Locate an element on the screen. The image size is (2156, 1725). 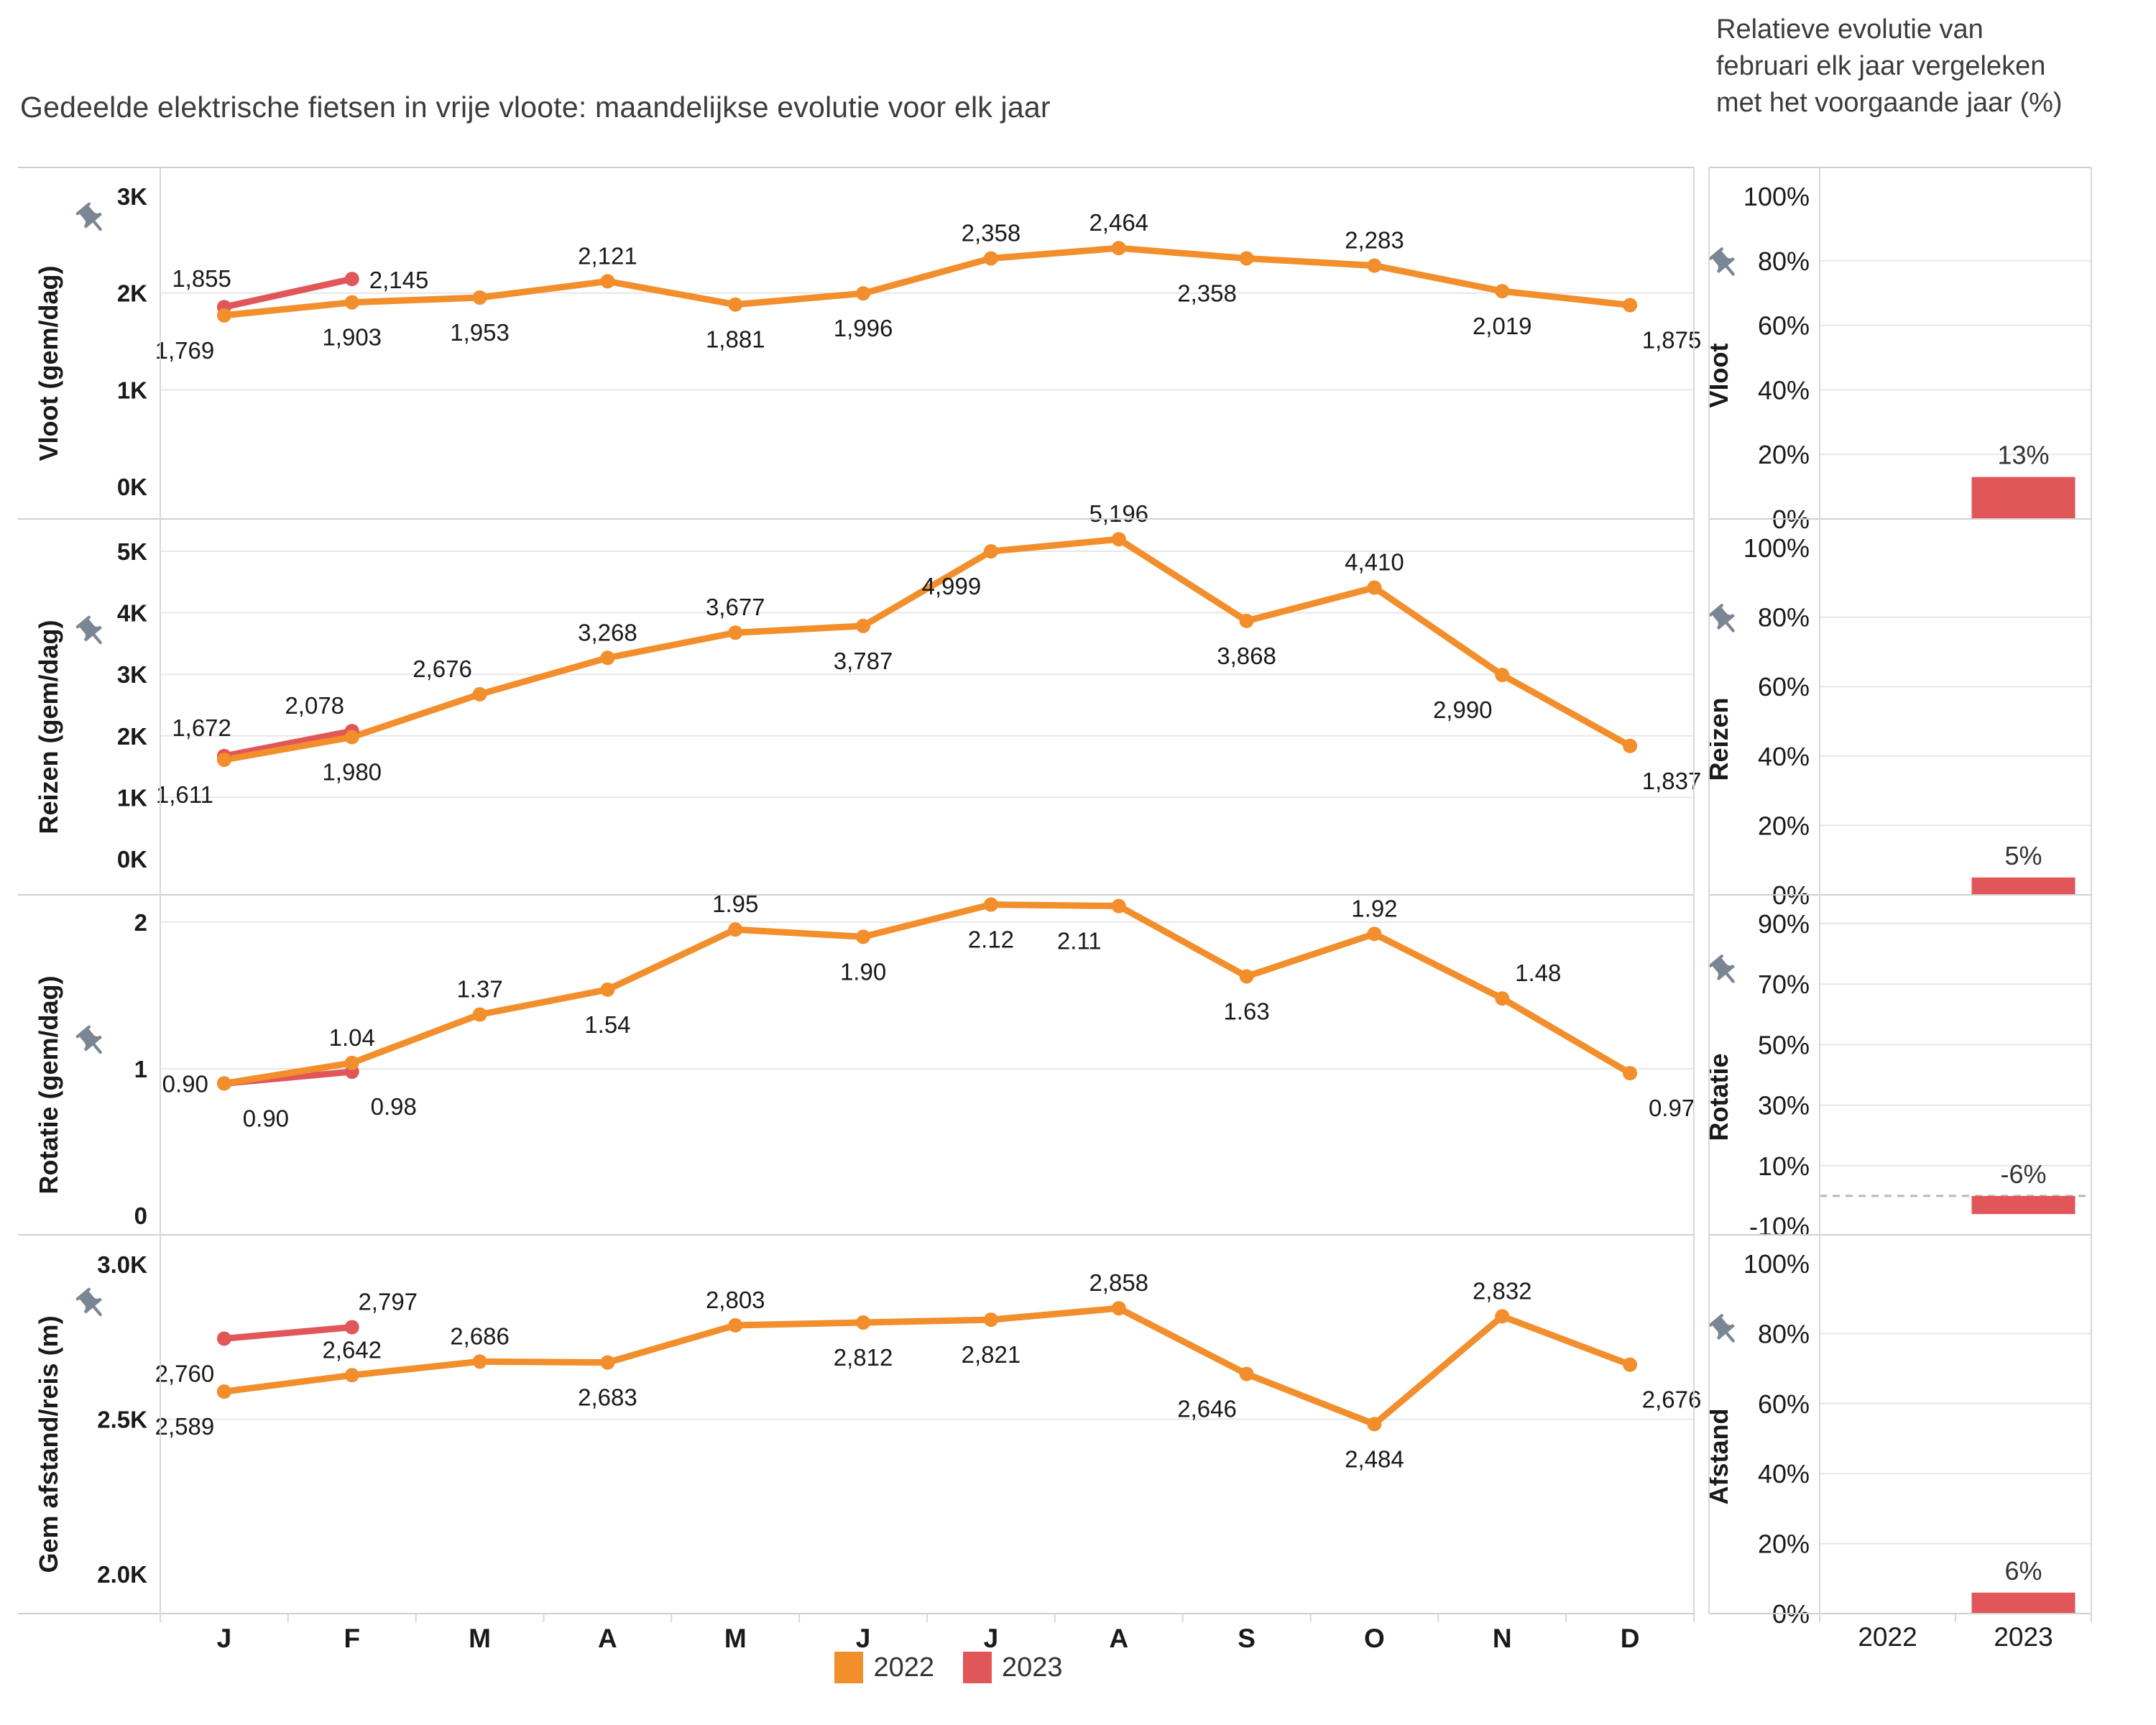
y-tick-label: 1K is located at coordinates (132, 390).